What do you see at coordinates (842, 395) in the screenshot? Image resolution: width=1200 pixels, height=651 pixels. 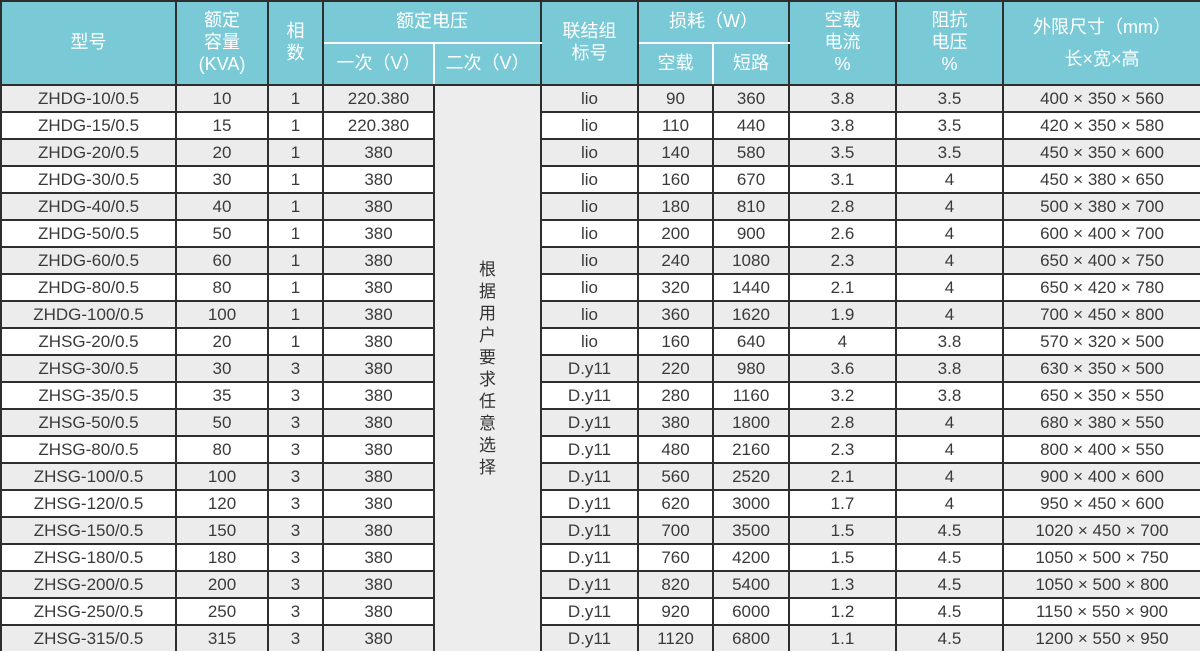 I see `cell-no-load-current-pct: 3.2` at bounding box center [842, 395].